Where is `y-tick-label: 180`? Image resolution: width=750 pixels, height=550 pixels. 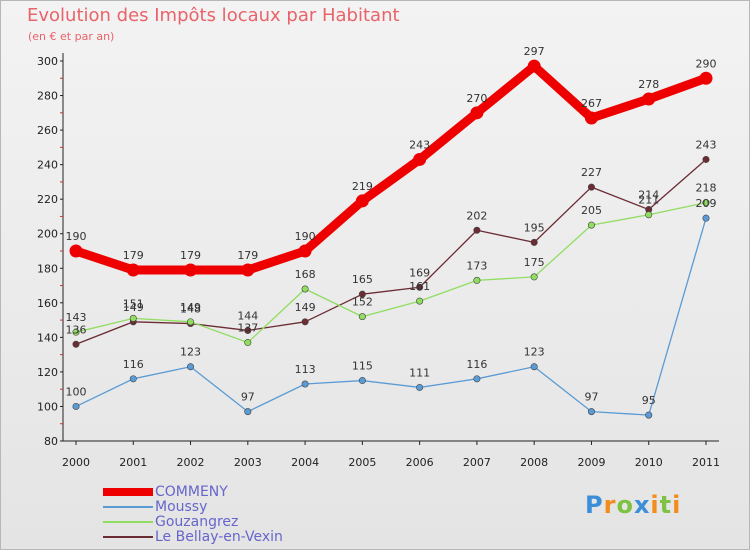
y-tick-label: 180 is located at coordinates (47, 268).